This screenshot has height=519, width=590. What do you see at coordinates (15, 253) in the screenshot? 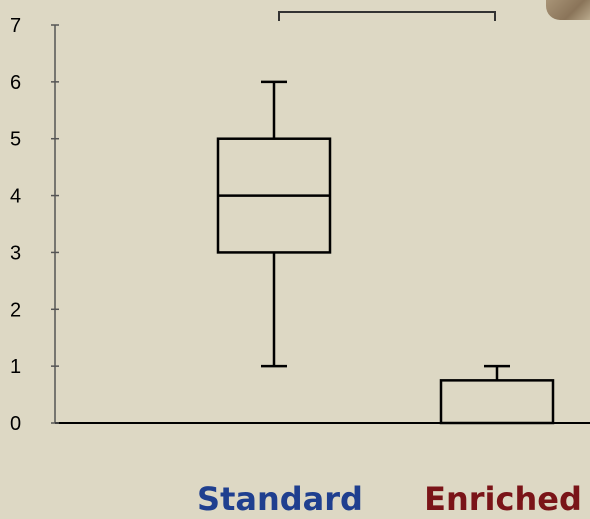
I see `y-tick-label-3: 3` at bounding box center [15, 253].